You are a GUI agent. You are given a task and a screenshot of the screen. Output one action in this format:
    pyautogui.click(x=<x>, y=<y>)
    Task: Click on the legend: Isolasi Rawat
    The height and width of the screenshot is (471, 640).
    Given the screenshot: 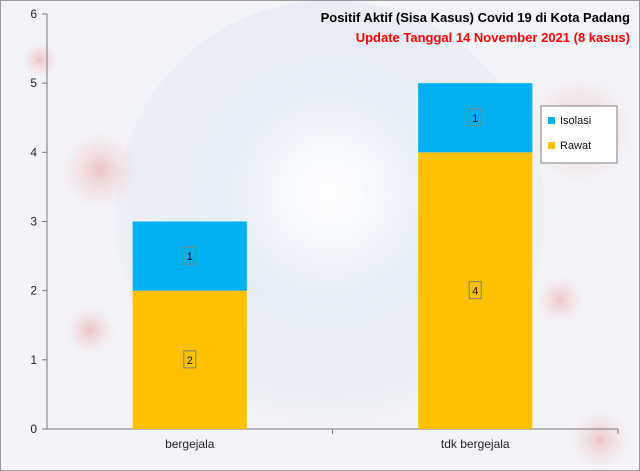 What is the action you would take?
    pyautogui.click(x=579, y=134)
    